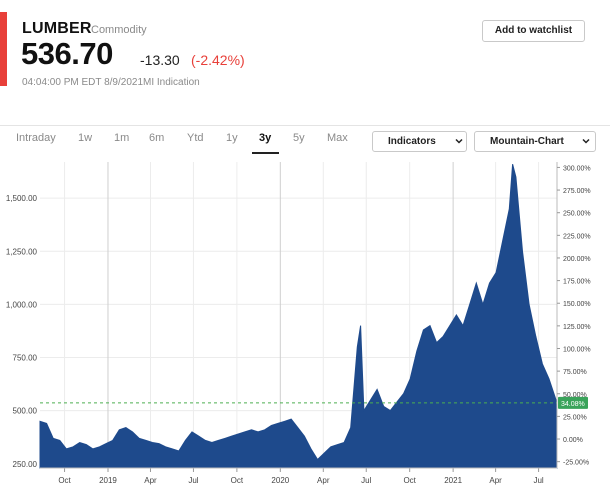 The image size is (610, 496). What do you see at coordinates (22, 251) in the screenshot?
I see `y-tick-label: 1,250.00` at bounding box center [22, 251].